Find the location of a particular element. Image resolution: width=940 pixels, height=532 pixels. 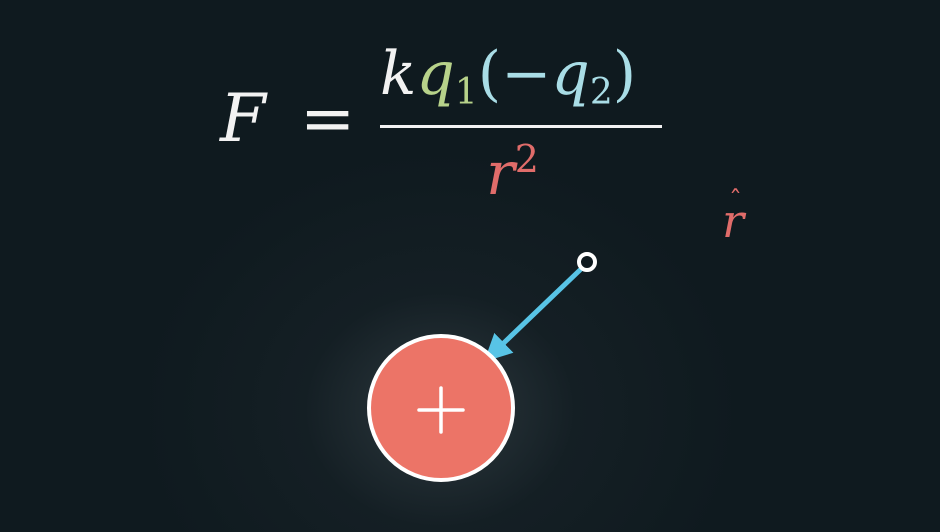

plus-icon is located at coordinates (441, 410).